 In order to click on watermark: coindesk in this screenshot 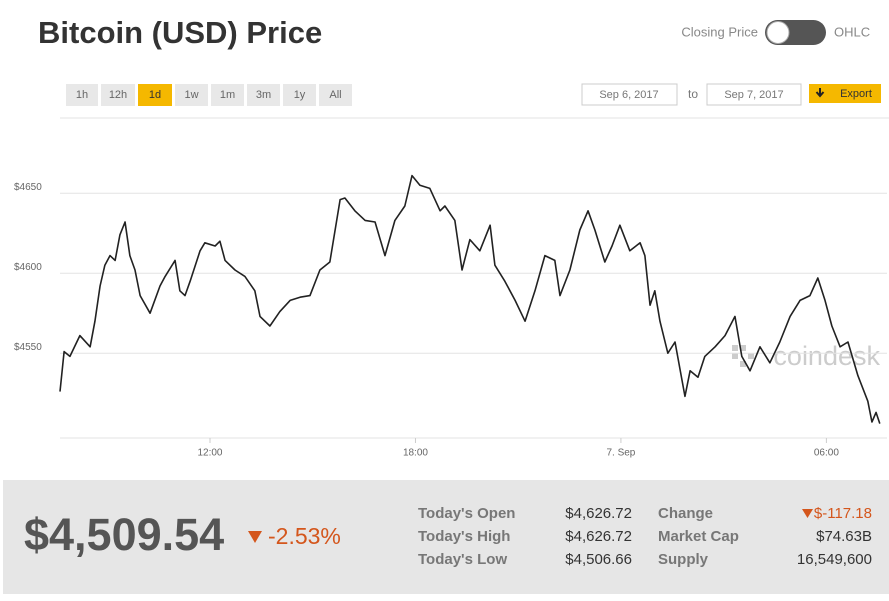, I will do `click(826, 356)`.